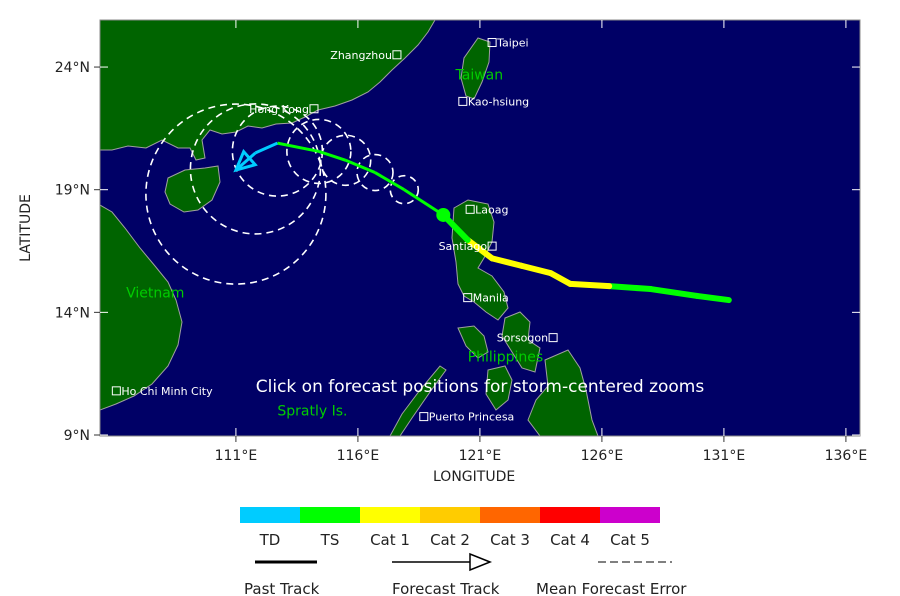  Describe the element at coordinates (472, 417) in the screenshot. I see `city-label: Puerto Princesa` at that location.